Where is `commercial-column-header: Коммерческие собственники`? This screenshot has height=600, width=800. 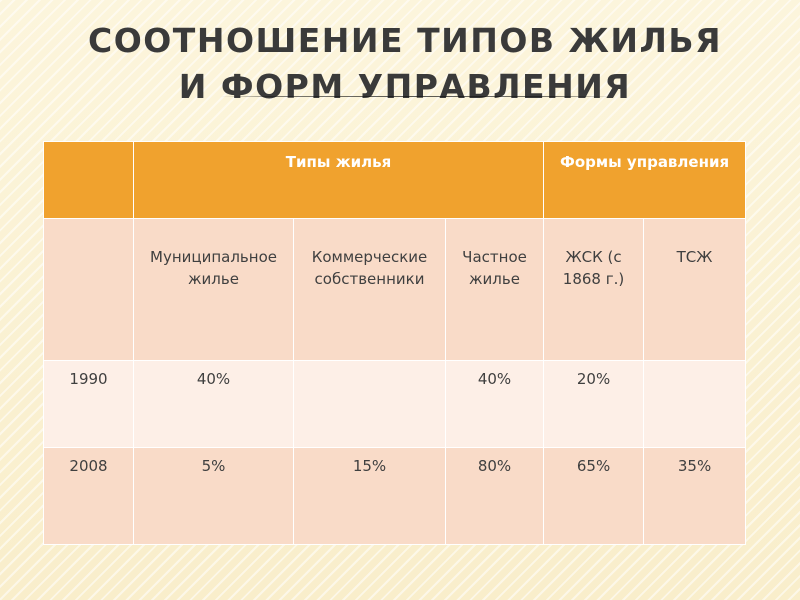
commercial-column-header: Коммерческие собственники is located at coordinates (369, 289).